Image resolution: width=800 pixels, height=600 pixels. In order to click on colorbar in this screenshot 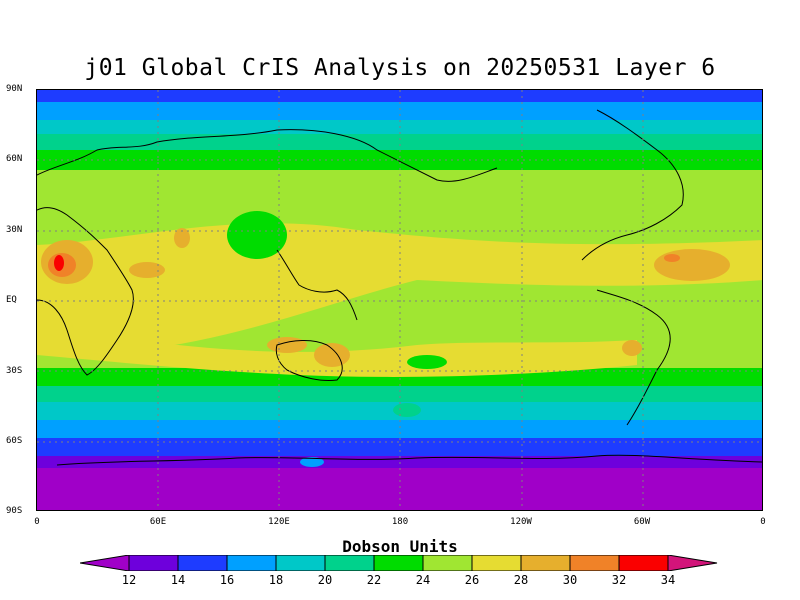, I will do `click(399, 563)`.